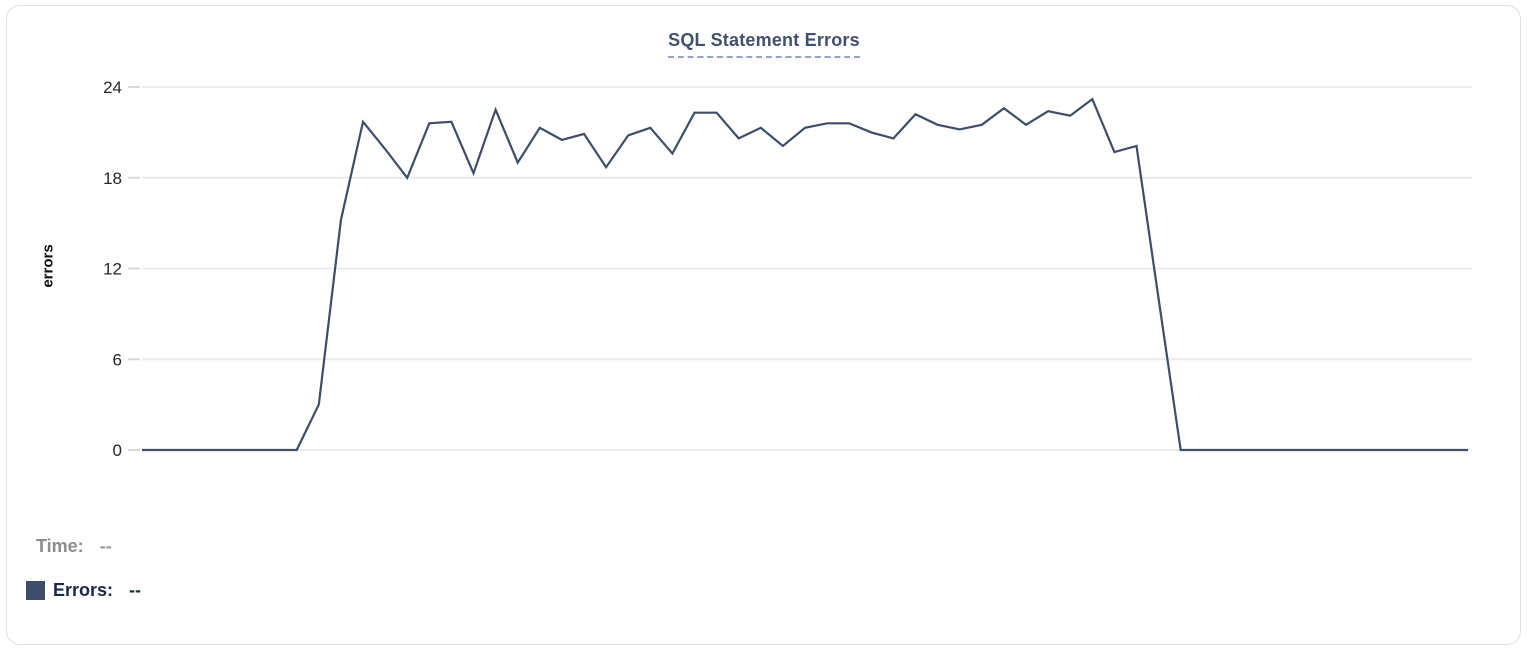 The width and height of the screenshot is (1528, 652). I want to click on errors-series-swatch-icon, so click(35, 590).